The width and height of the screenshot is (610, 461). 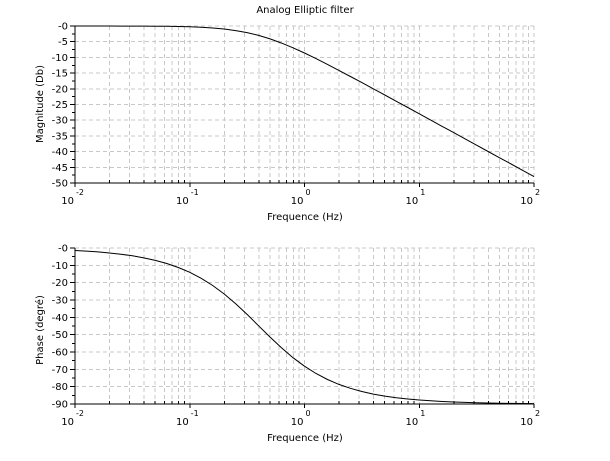 I want to click on y-tick-label: -5, so click(x=63, y=42).